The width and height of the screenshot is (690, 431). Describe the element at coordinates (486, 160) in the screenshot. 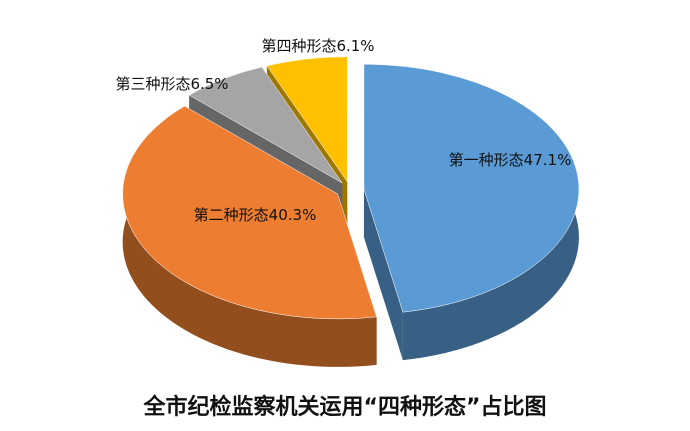

I see `category-name: 第一种形态` at that location.